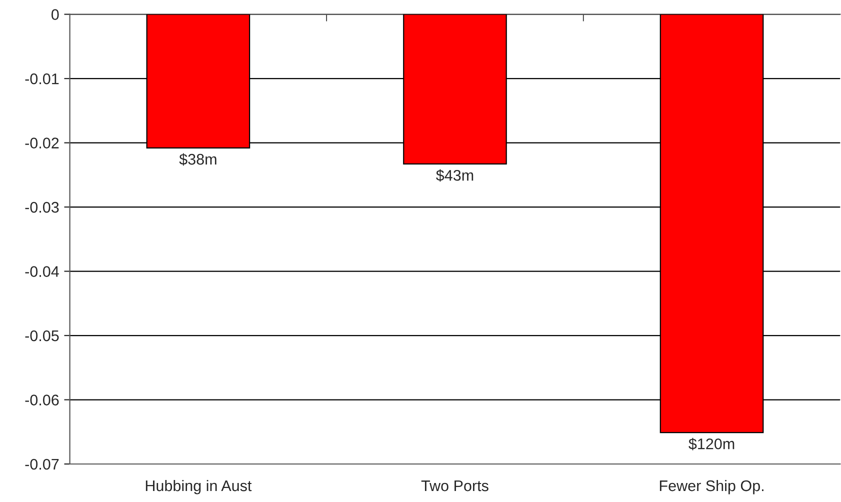 The image size is (841, 502). Describe the element at coordinates (42, 207) in the screenshot. I see `y-tick-label: -0.03` at that location.